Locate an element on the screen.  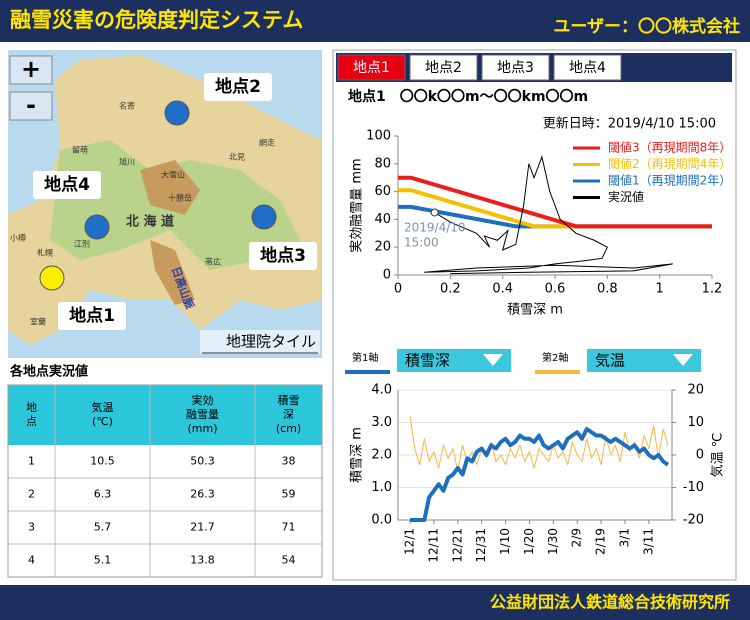
table-header-cell: 気温 is located at coordinates (103, 407).